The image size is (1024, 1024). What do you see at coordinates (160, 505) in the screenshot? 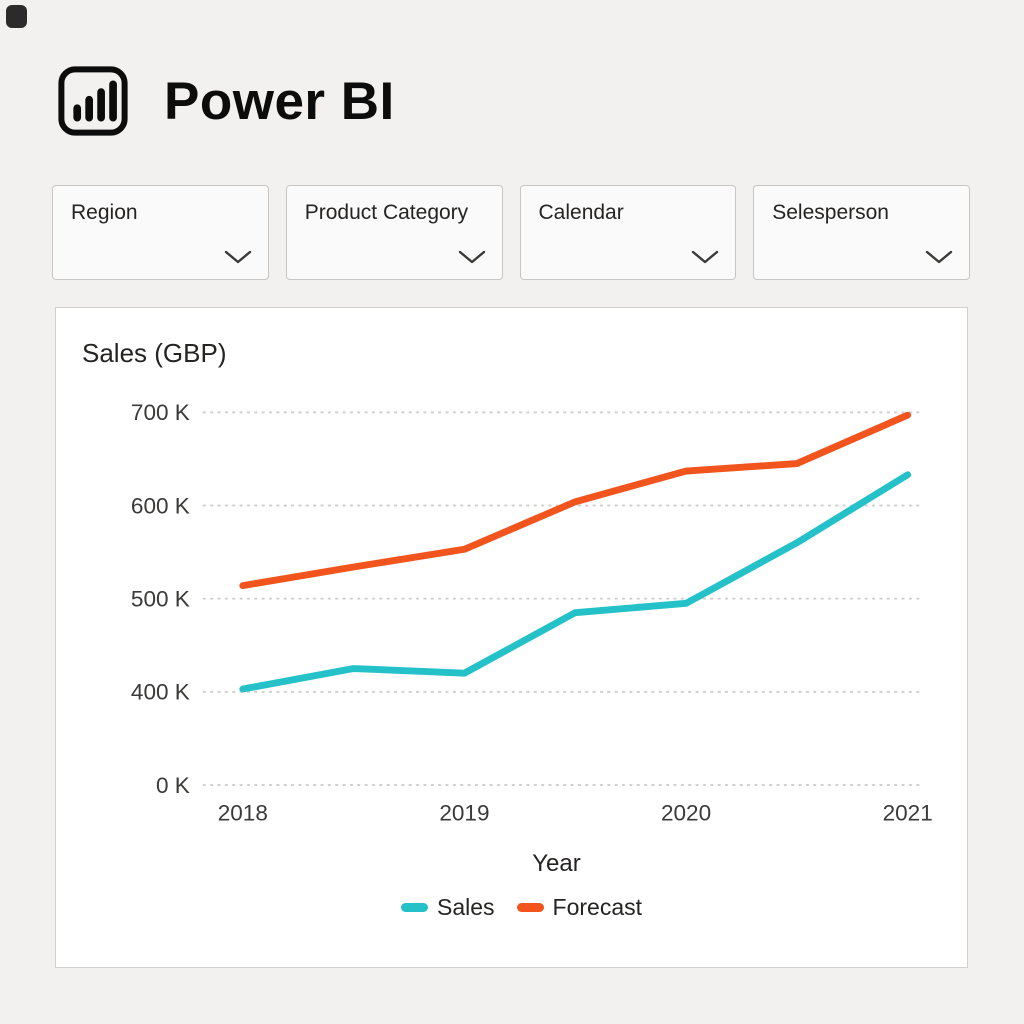
I see `svg-text: 600 K` at bounding box center [160, 505].